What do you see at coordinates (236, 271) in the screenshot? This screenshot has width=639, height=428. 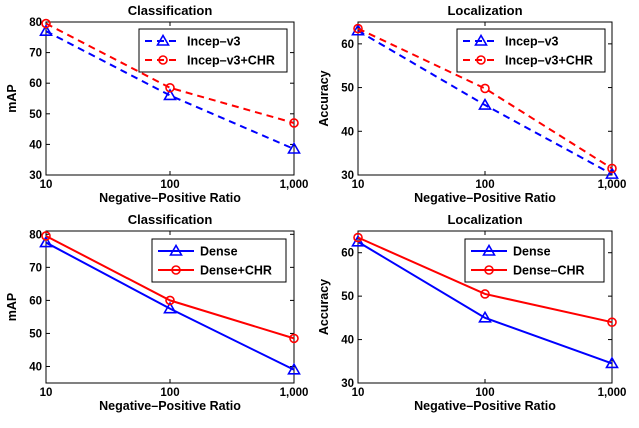 I see `legend-label: Dense+CHR` at bounding box center [236, 271].